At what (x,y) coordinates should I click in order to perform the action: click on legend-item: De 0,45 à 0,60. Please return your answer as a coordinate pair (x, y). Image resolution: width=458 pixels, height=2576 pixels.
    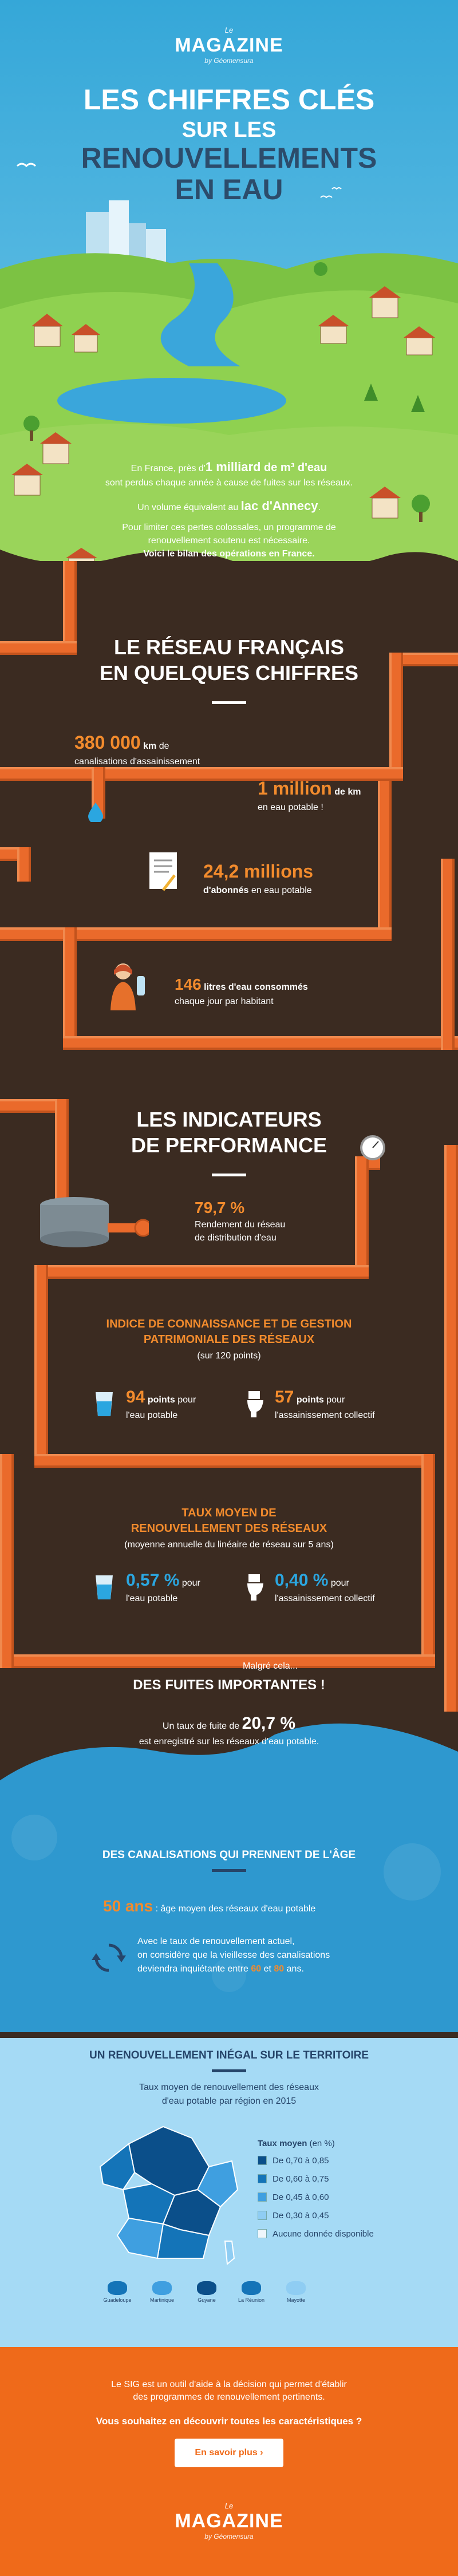
    Looking at the image, I should click on (293, 2197).